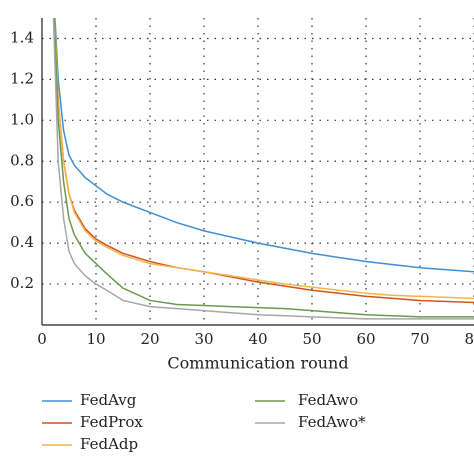 The width and height of the screenshot is (474, 474). I want to click on legend-label: FedAvg, so click(108, 400).